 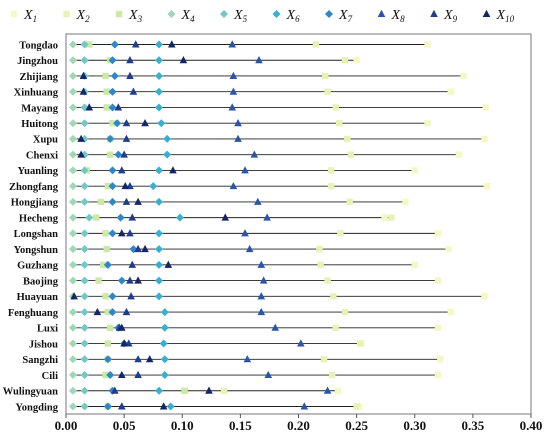 I want to click on row-huitong: Huitong, so click(x=226, y=124).